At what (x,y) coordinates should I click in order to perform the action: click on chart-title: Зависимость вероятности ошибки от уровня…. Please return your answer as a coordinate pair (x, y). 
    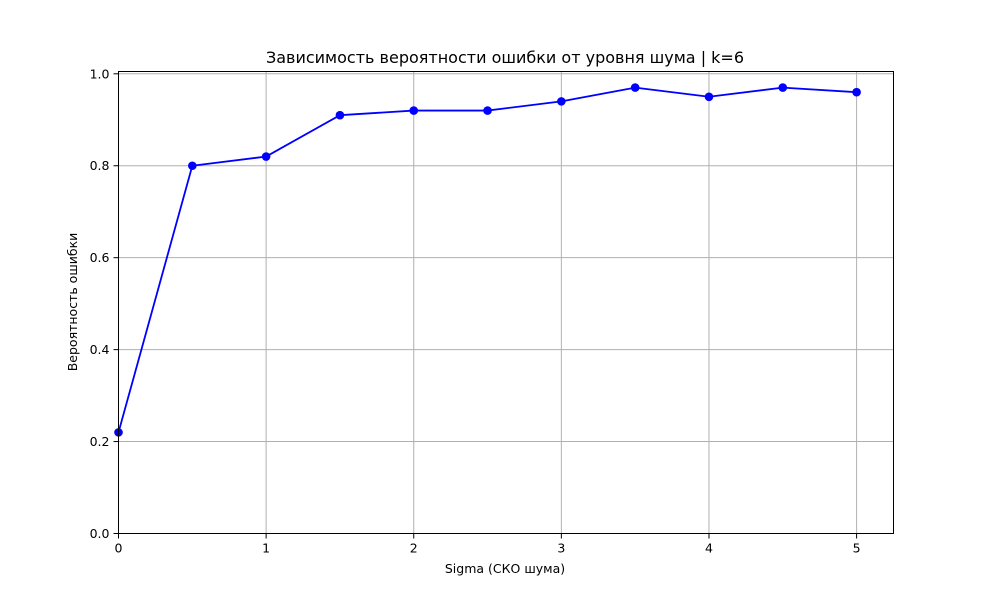
    Looking at the image, I should click on (505, 57).